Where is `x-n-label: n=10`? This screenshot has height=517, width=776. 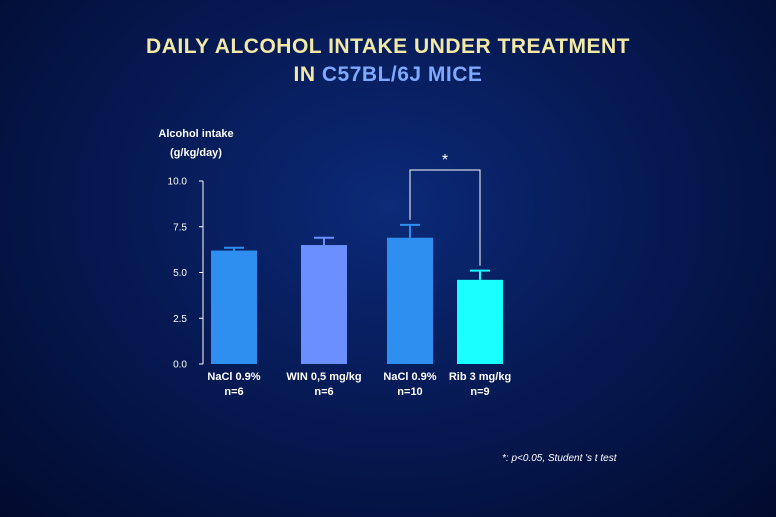 x-n-label: n=10 is located at coordinates (409, 392).